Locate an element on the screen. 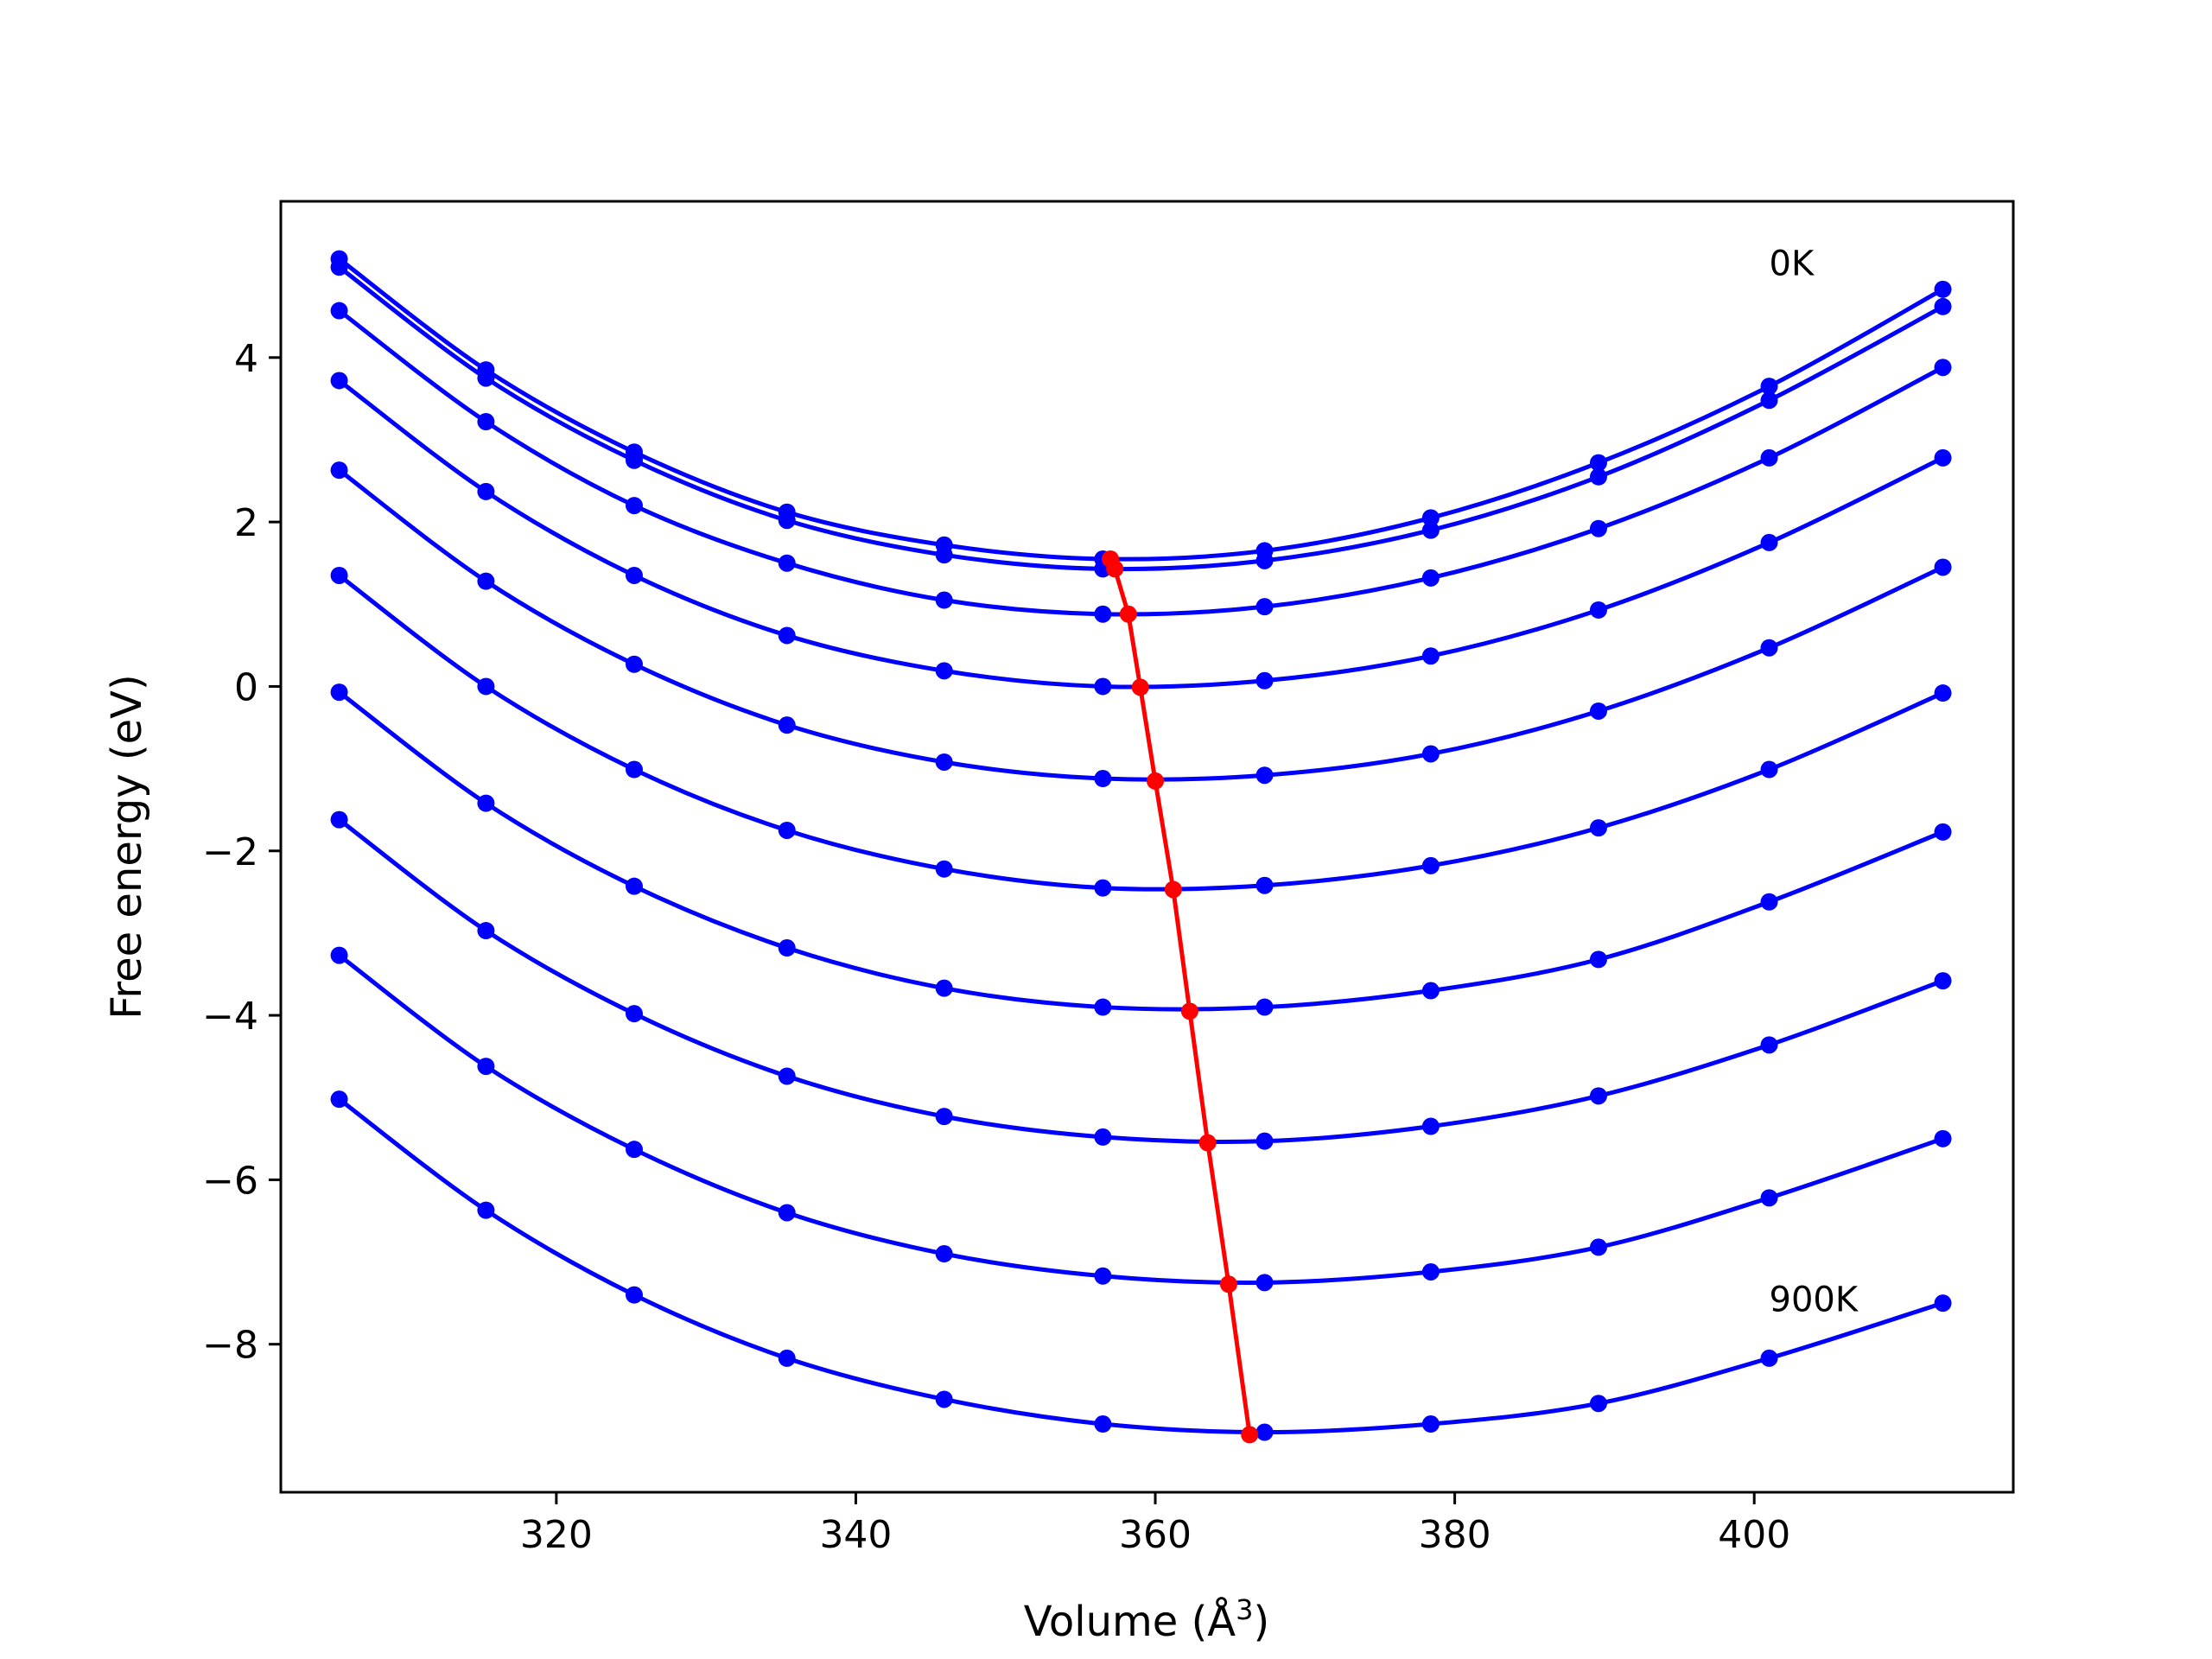 This screenshot has width=2212, height=1659. x-axis: 320 340 360 380 400 is located at coordinates (1155, 1524).